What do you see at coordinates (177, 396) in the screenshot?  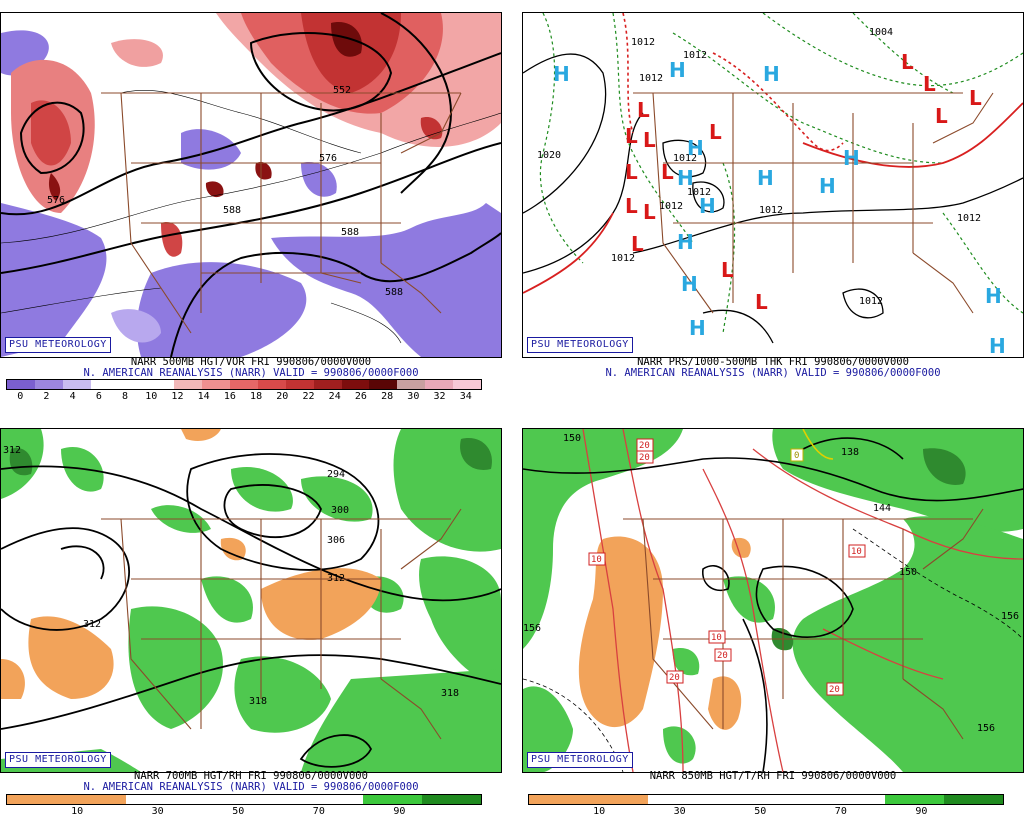 I see `colorbar-tick-label: 12` at bounding box center [177, 396].